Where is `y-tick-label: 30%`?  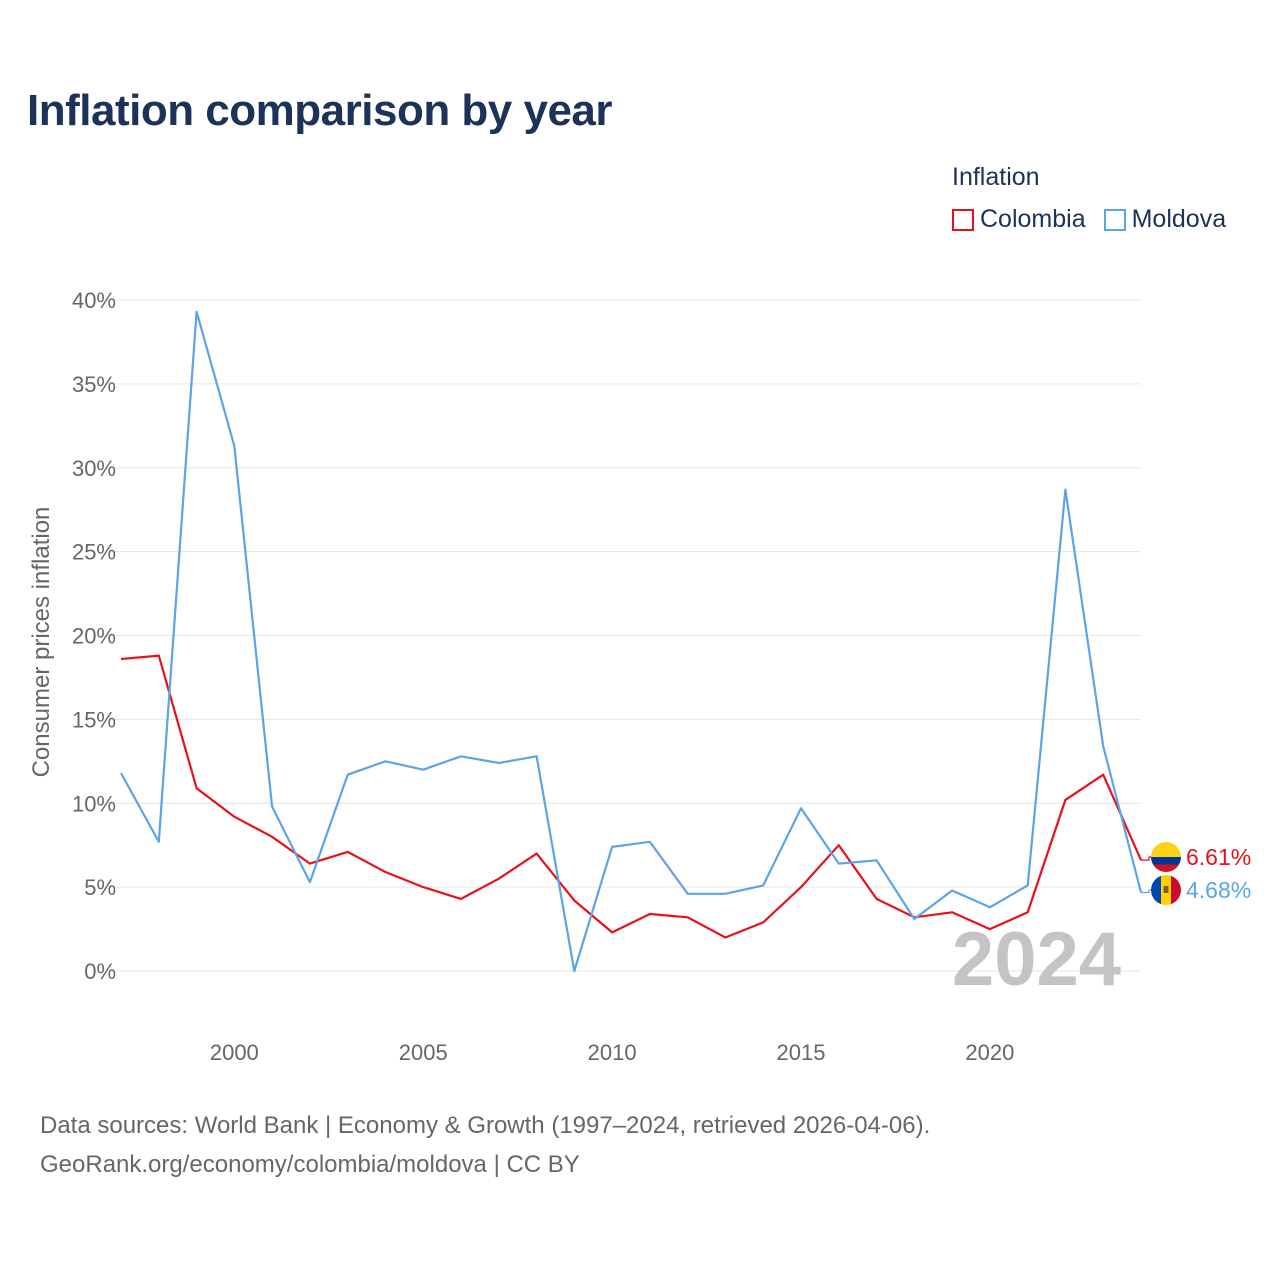 y-tick-label: 30% is located at coordinates (94, 468).